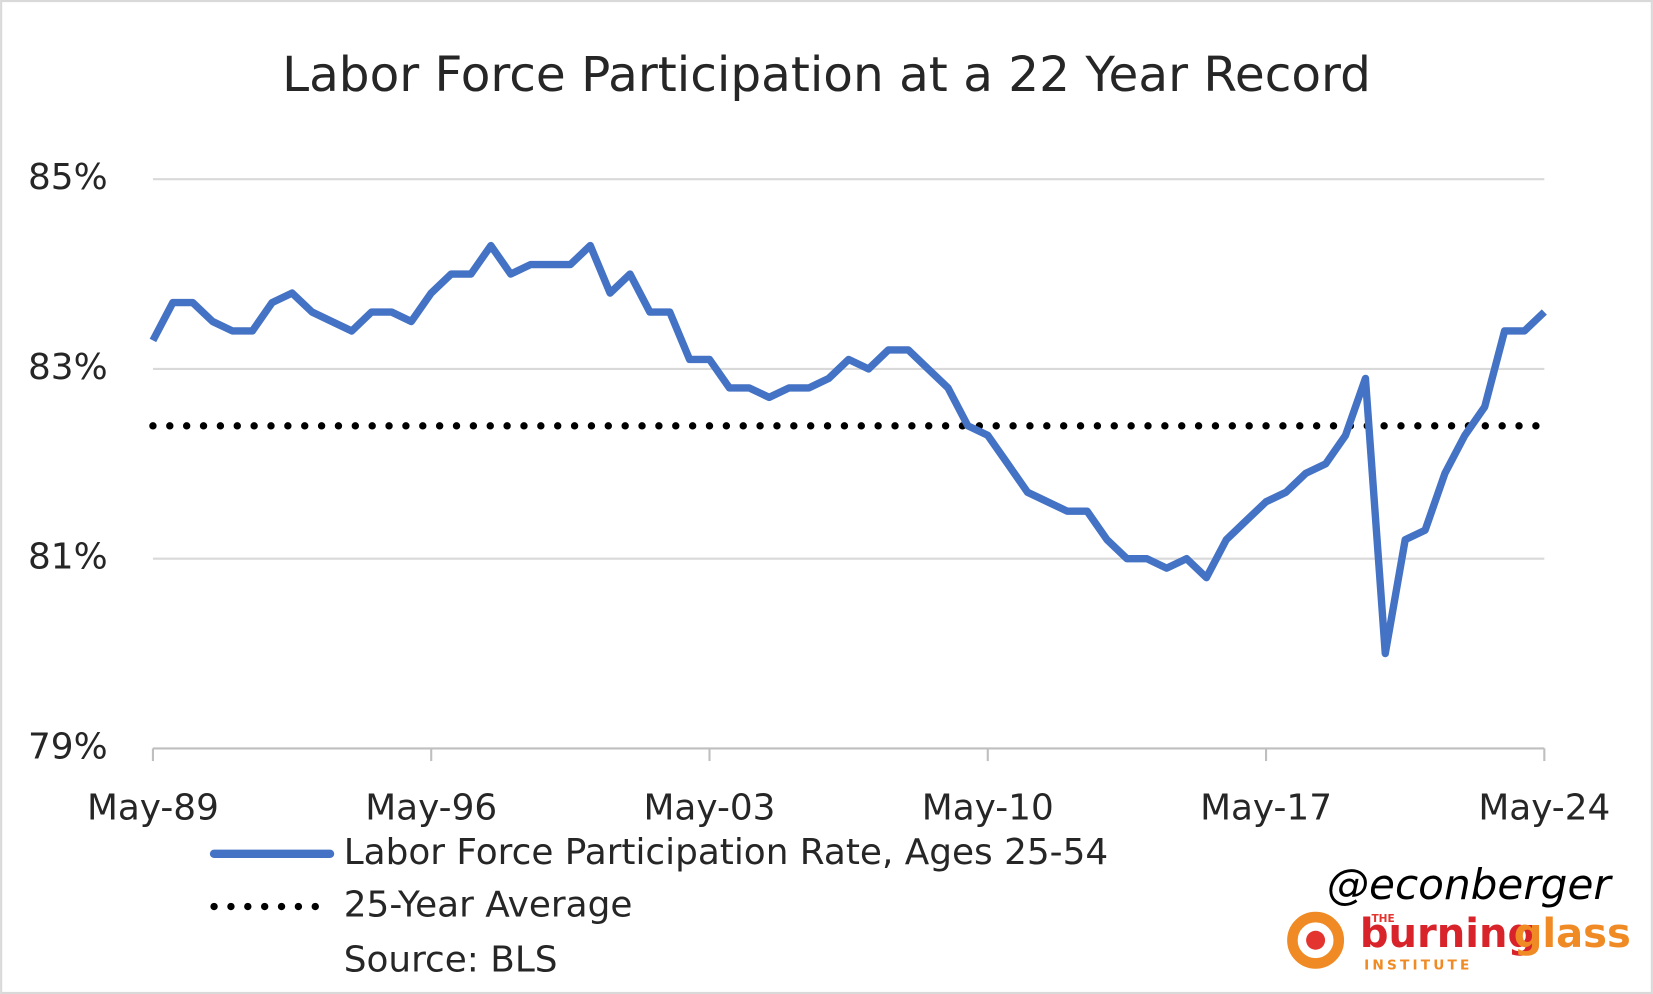  I want to click on y-tick-label: 83%, so click(68, 367).